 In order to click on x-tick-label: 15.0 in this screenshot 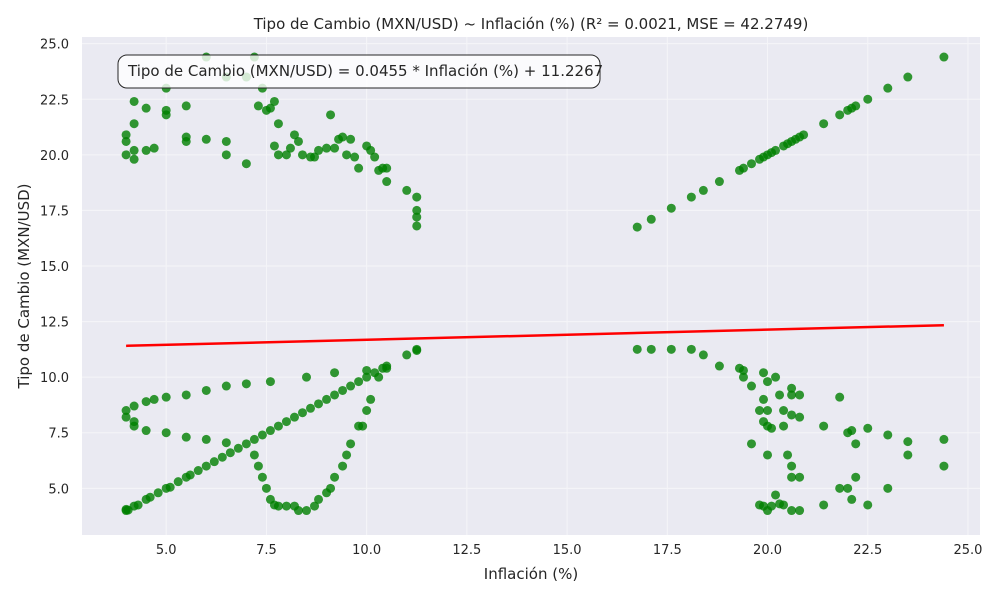, I will do `click(567, 550)`.